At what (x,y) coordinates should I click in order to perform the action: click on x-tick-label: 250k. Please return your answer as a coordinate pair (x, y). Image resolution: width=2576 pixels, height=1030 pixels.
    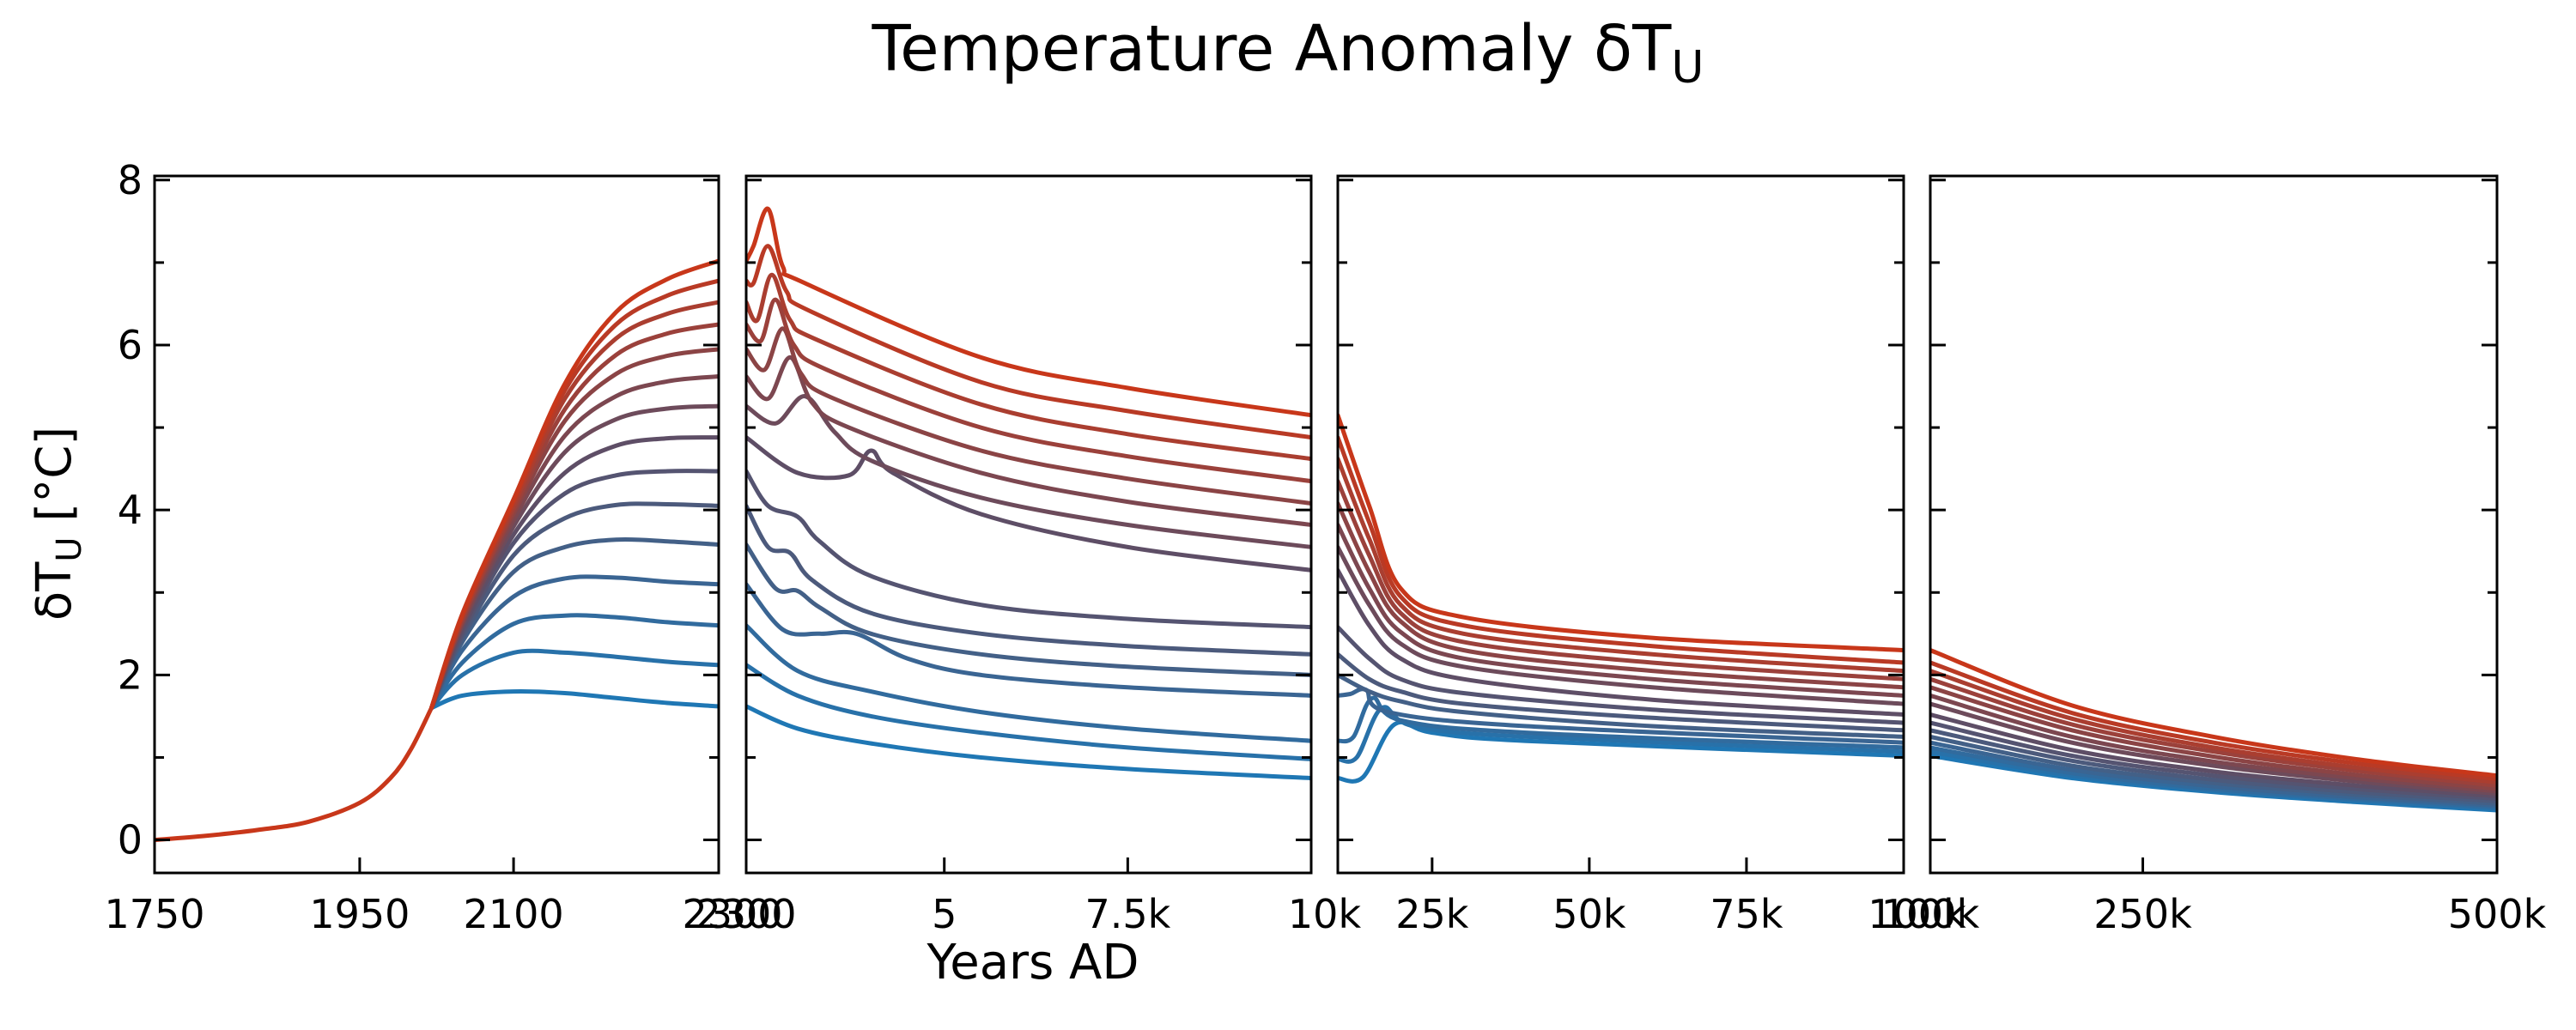
    Looking at the image, I should click on (2142, 914).